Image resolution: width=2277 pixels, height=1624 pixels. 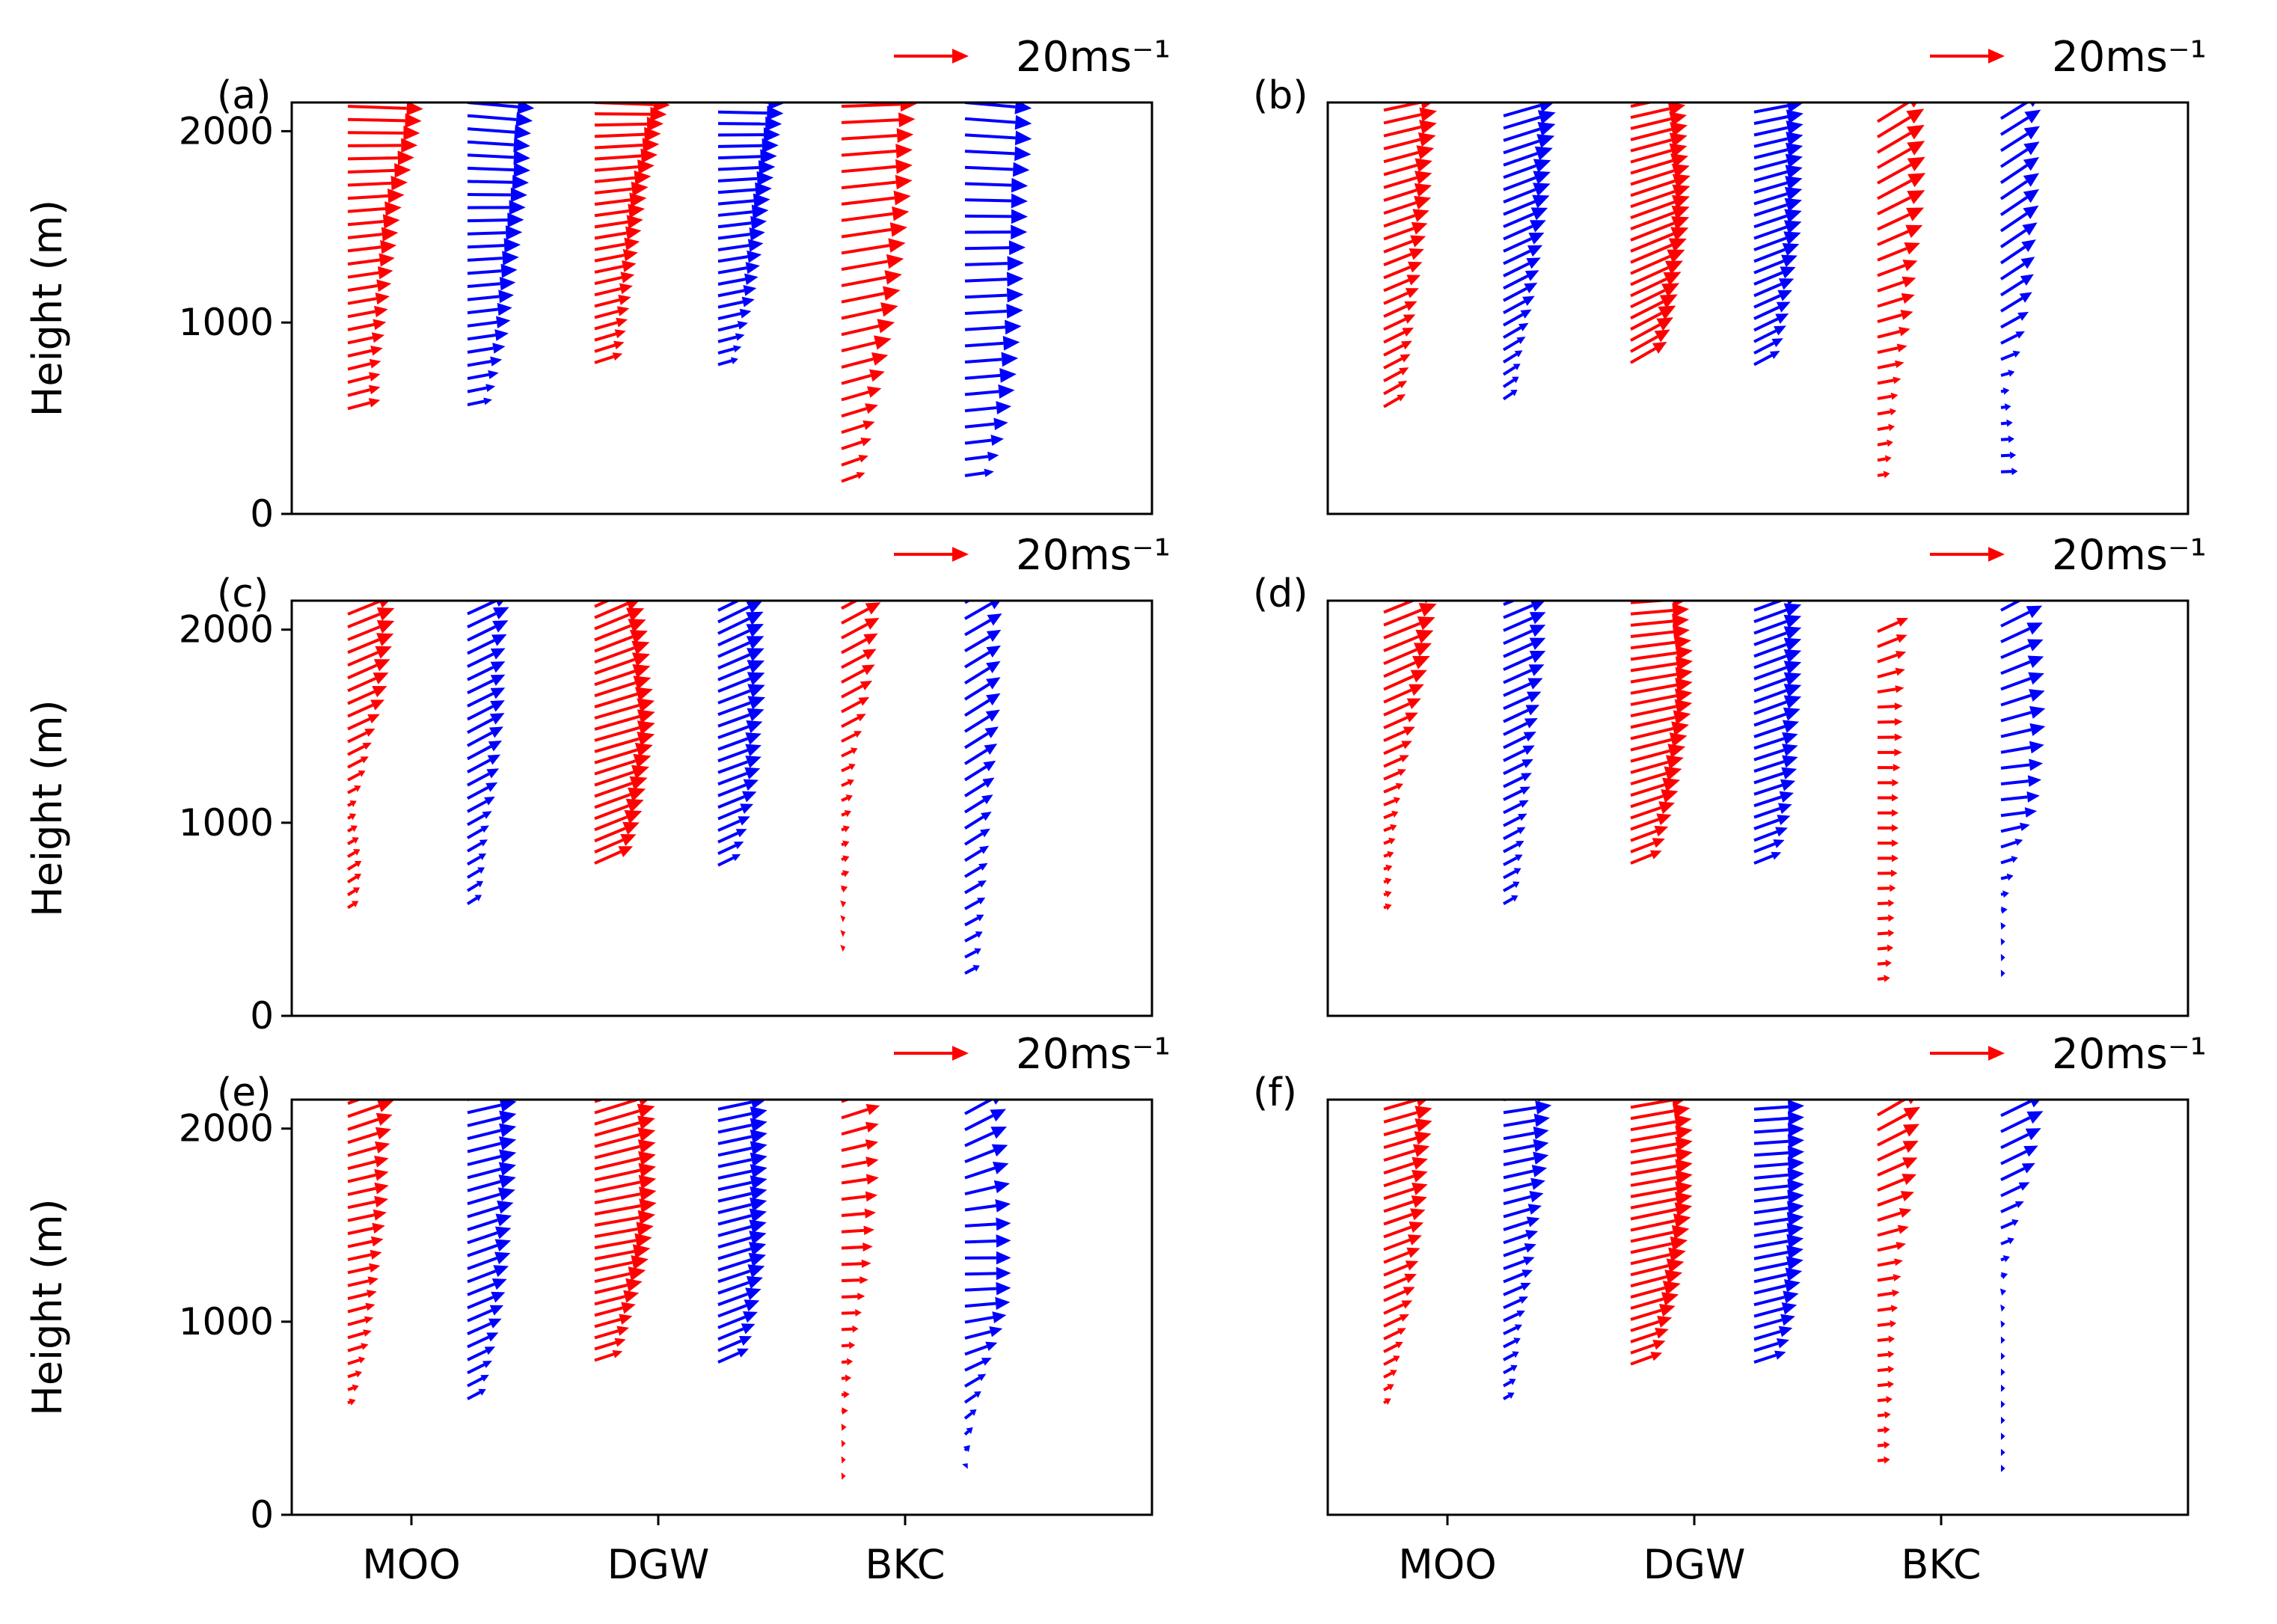 I want to click on y-tick-label: 0, so click(x=262, y=1514).